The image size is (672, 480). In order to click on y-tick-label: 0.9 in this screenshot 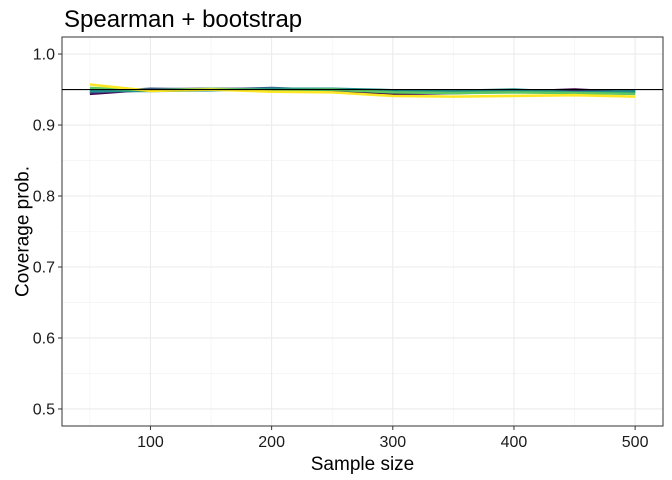, I will do `click(44, 126)`.